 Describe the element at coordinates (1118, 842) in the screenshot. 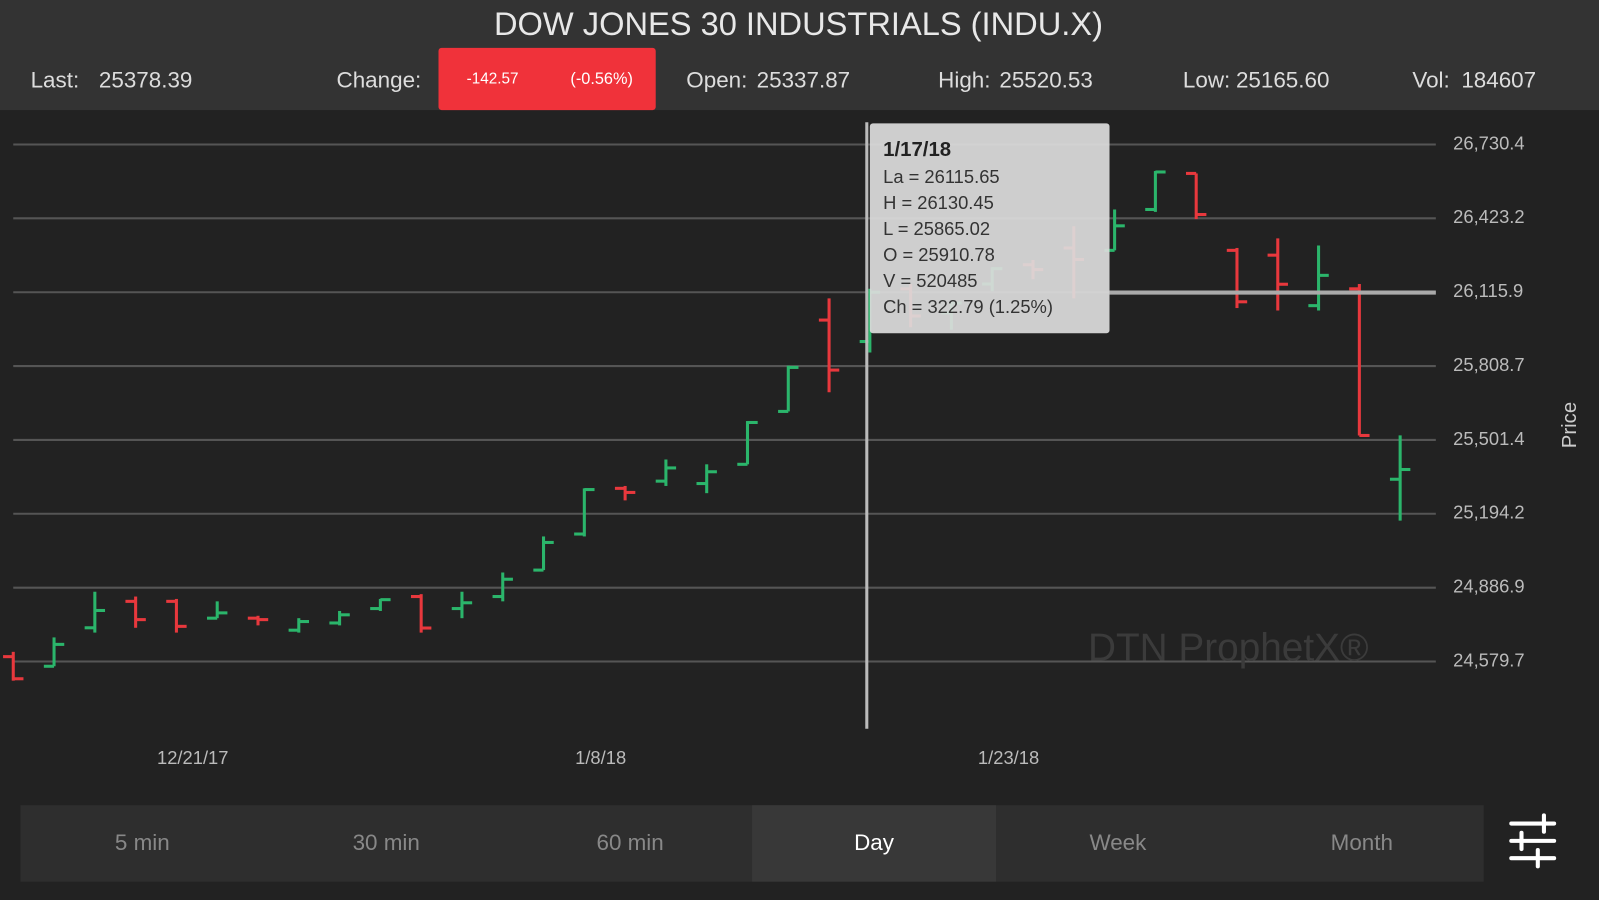

I see `interval-button: Week` at that location.